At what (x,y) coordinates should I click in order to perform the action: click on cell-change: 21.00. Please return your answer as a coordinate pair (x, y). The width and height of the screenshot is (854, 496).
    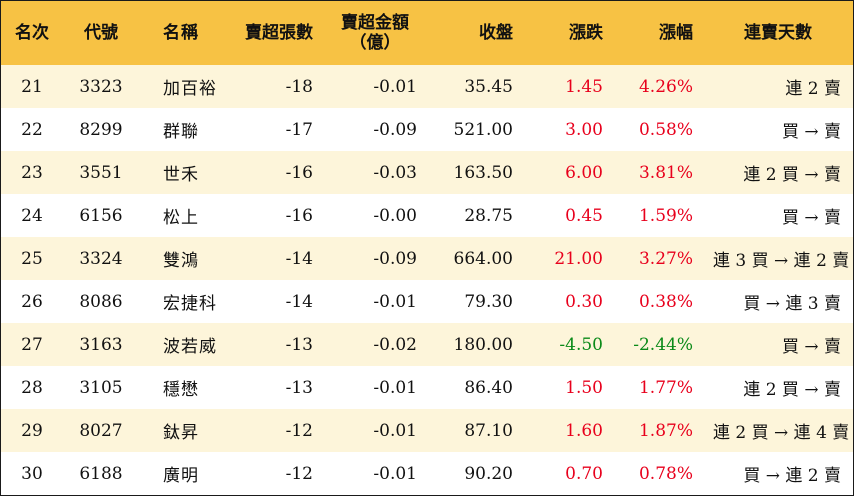
    Looking at the image, I should click on (578, 258).